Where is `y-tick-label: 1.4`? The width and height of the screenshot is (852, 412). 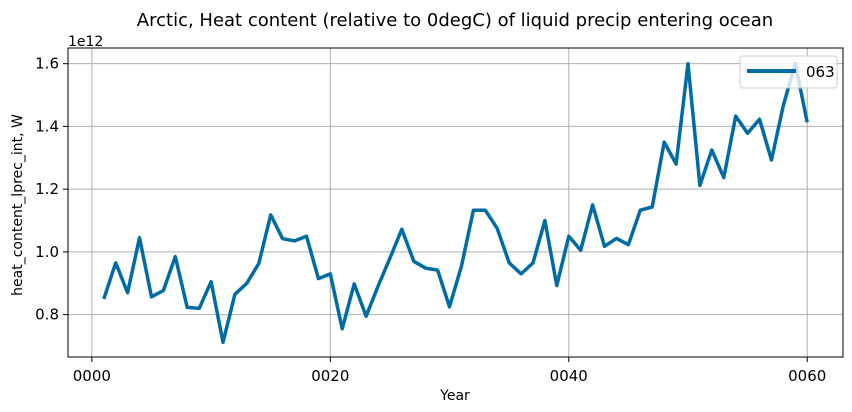
y-tick-label: 1.4 is located at coordinates (47, 126).